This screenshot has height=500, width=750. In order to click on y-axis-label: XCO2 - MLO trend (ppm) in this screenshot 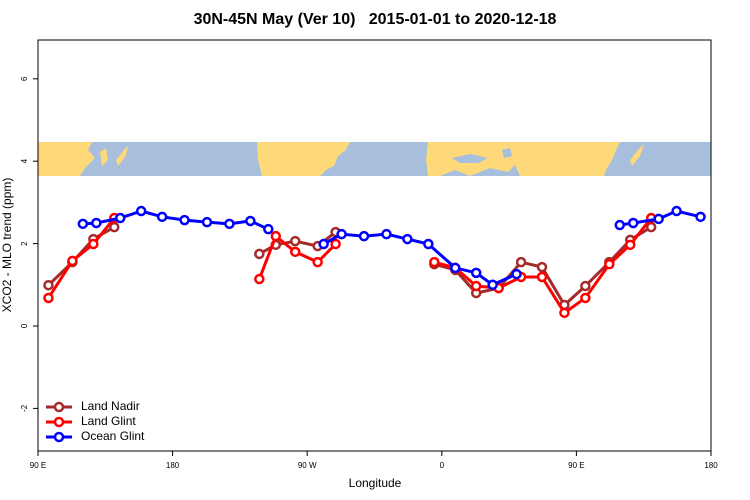, I will do `click(7, 245)`.